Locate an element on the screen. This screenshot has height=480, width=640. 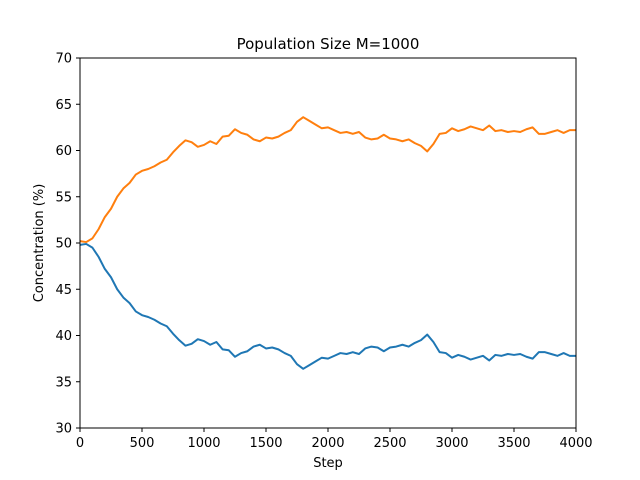
x-tick-label: 2500 is located at coordinates (389, 443).